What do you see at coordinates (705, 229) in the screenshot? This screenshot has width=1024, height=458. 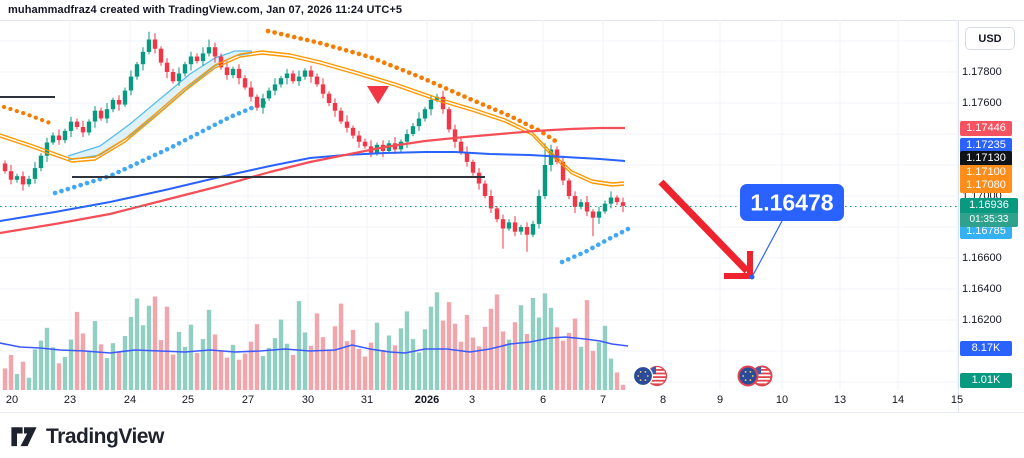 I see `projection-arrow` at bounding box center [705, 229].